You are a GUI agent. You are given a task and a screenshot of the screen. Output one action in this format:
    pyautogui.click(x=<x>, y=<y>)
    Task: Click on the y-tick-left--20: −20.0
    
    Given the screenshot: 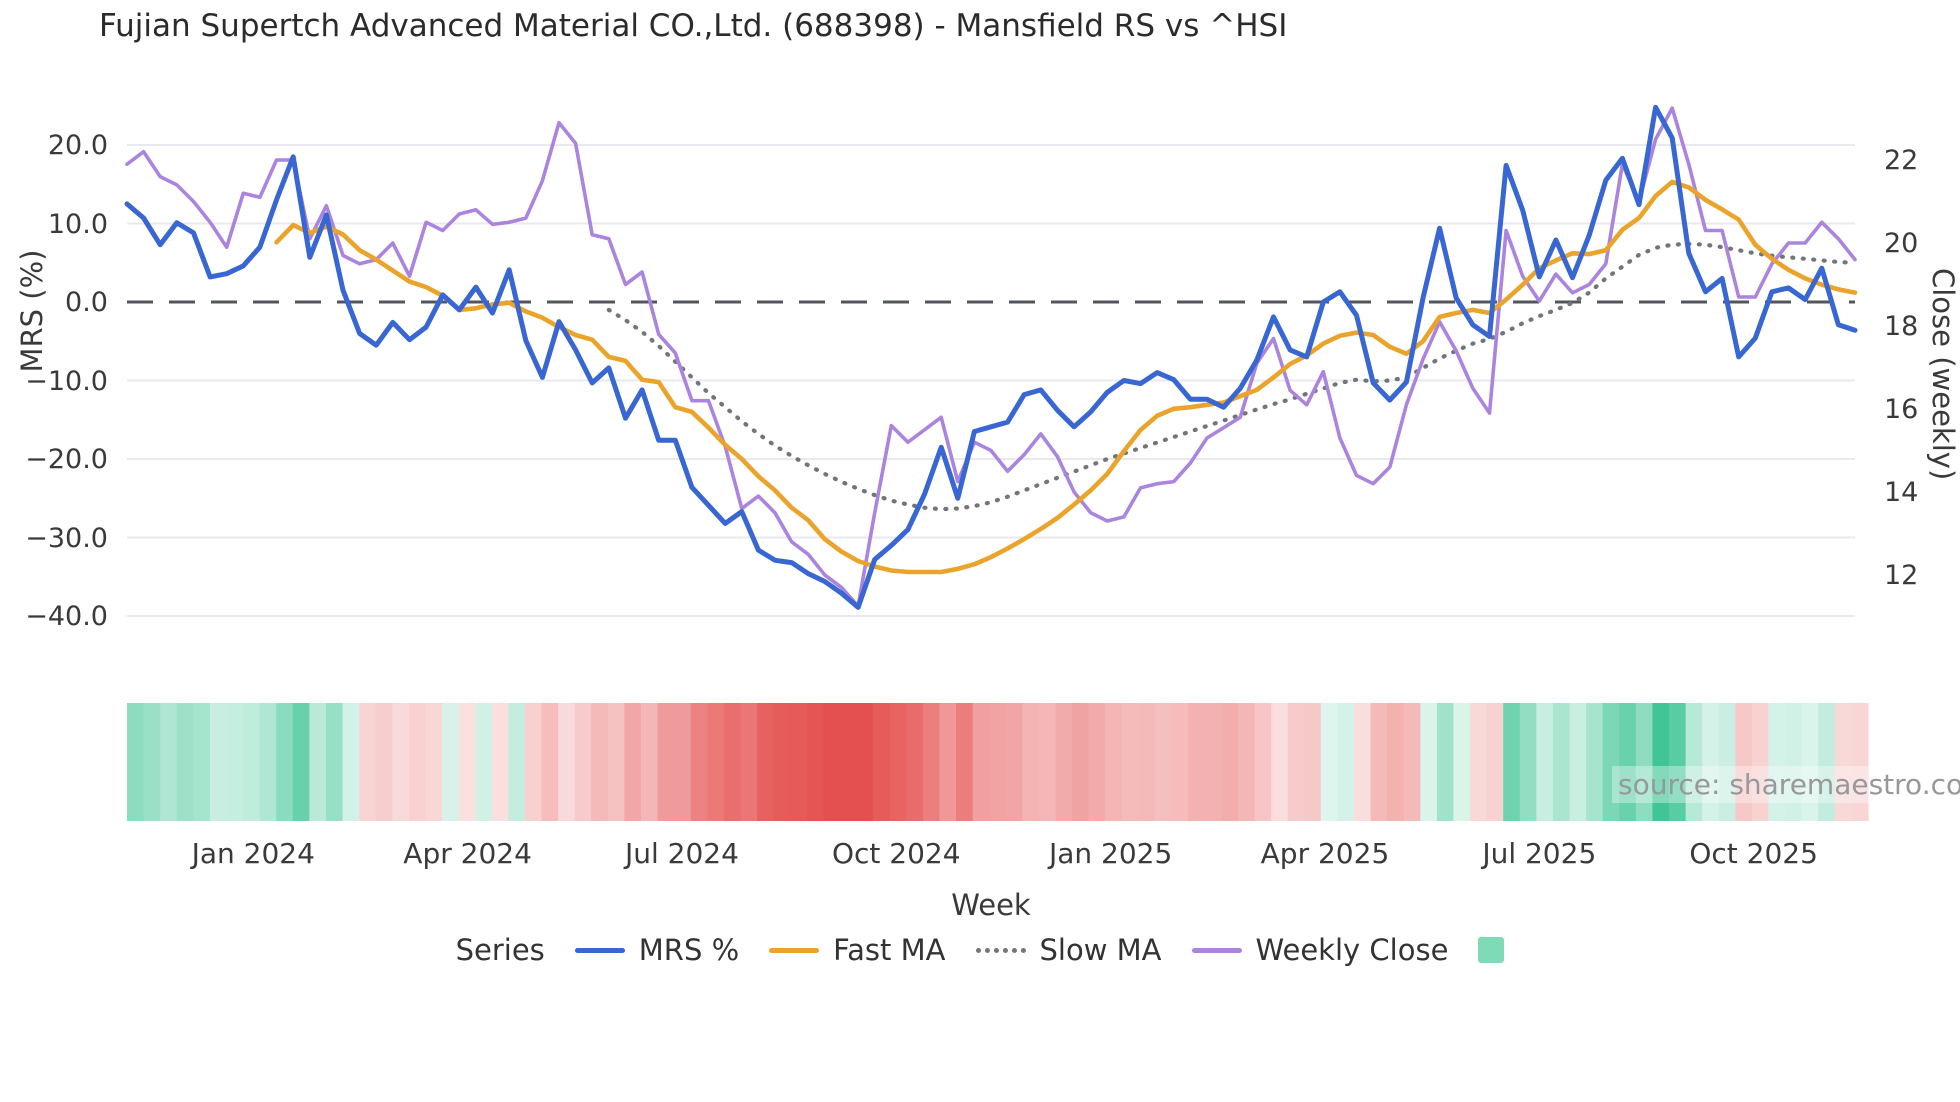 What is the action you would take?
    pyautogui.click(x=66, y=459)
    